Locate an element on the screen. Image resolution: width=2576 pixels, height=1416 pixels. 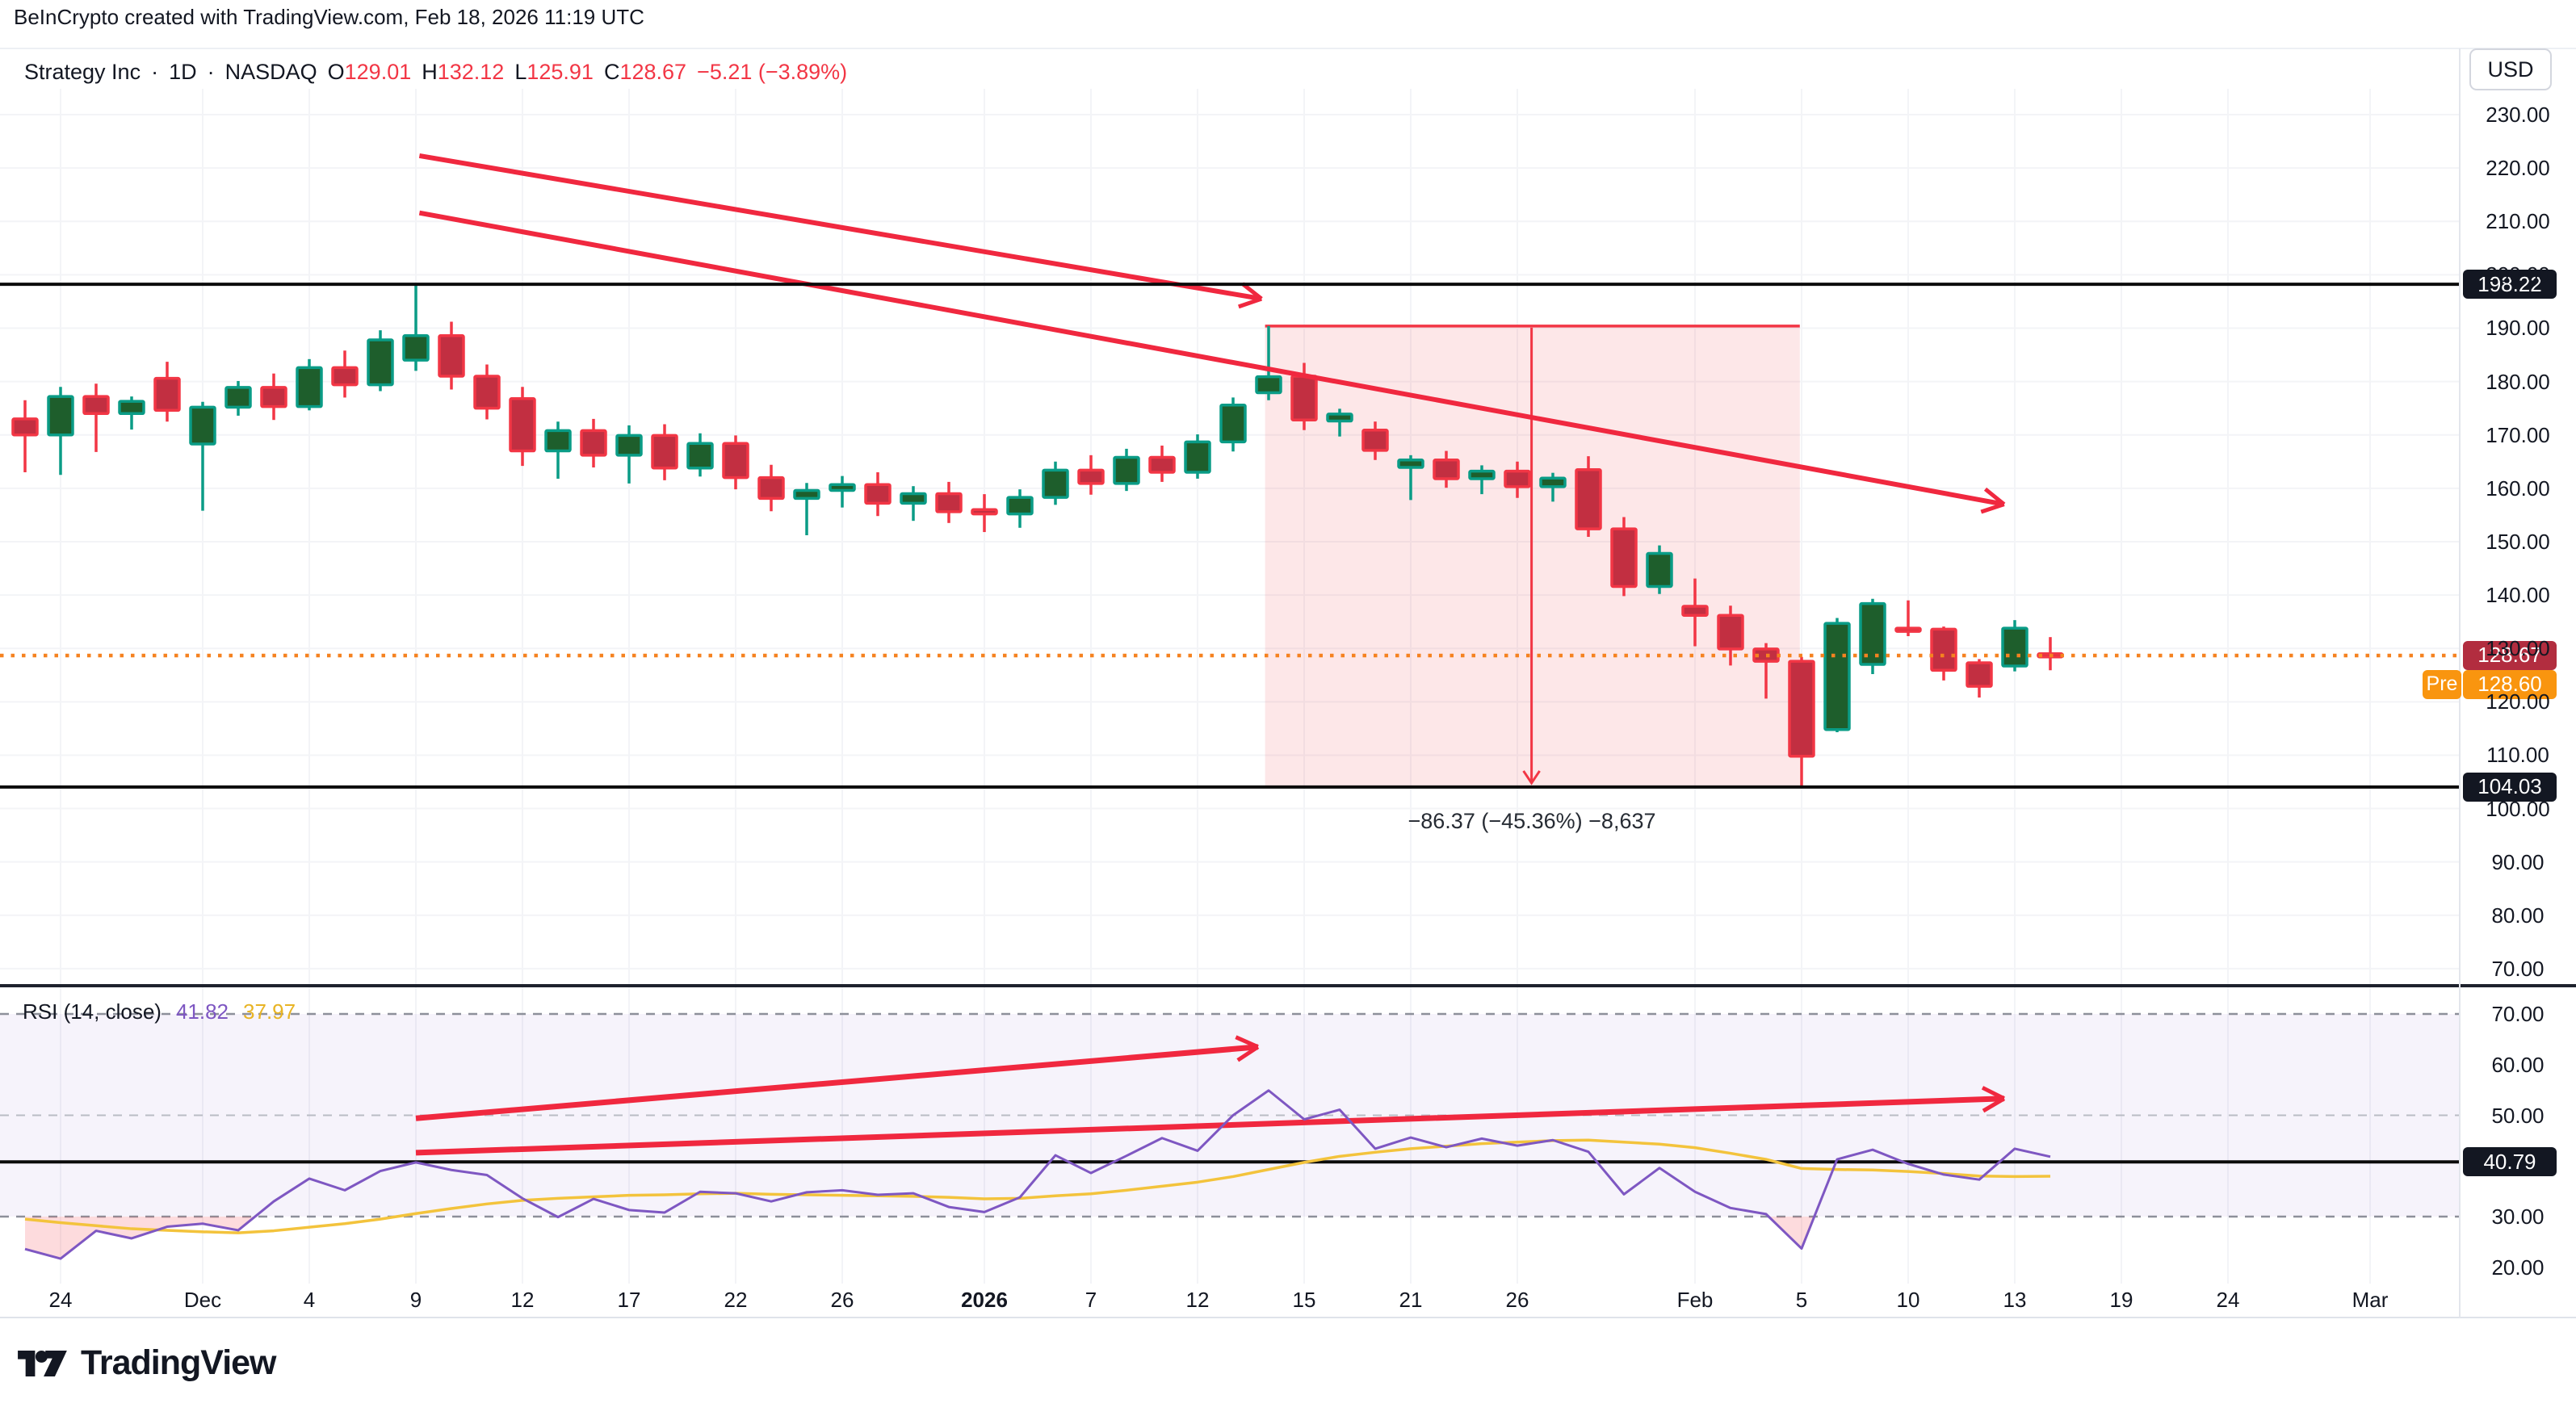
change-label: −5.21 (−3.89%) is located at coordinates (772, 72).